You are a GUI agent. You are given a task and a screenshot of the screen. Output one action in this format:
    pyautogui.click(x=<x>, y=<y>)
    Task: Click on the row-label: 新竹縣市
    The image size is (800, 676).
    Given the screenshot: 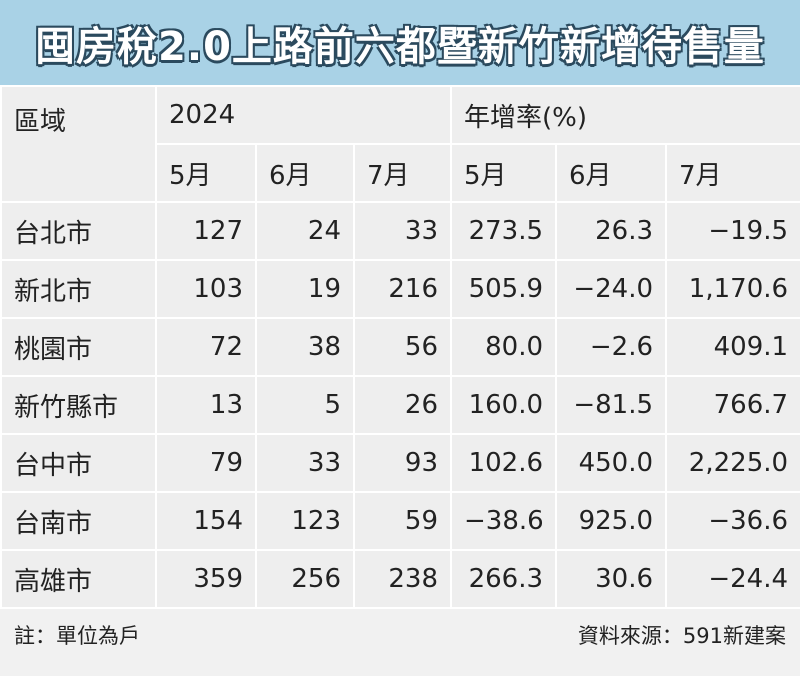 What is the action you would take?
    pyautogui.click(x=78, y=405)
    